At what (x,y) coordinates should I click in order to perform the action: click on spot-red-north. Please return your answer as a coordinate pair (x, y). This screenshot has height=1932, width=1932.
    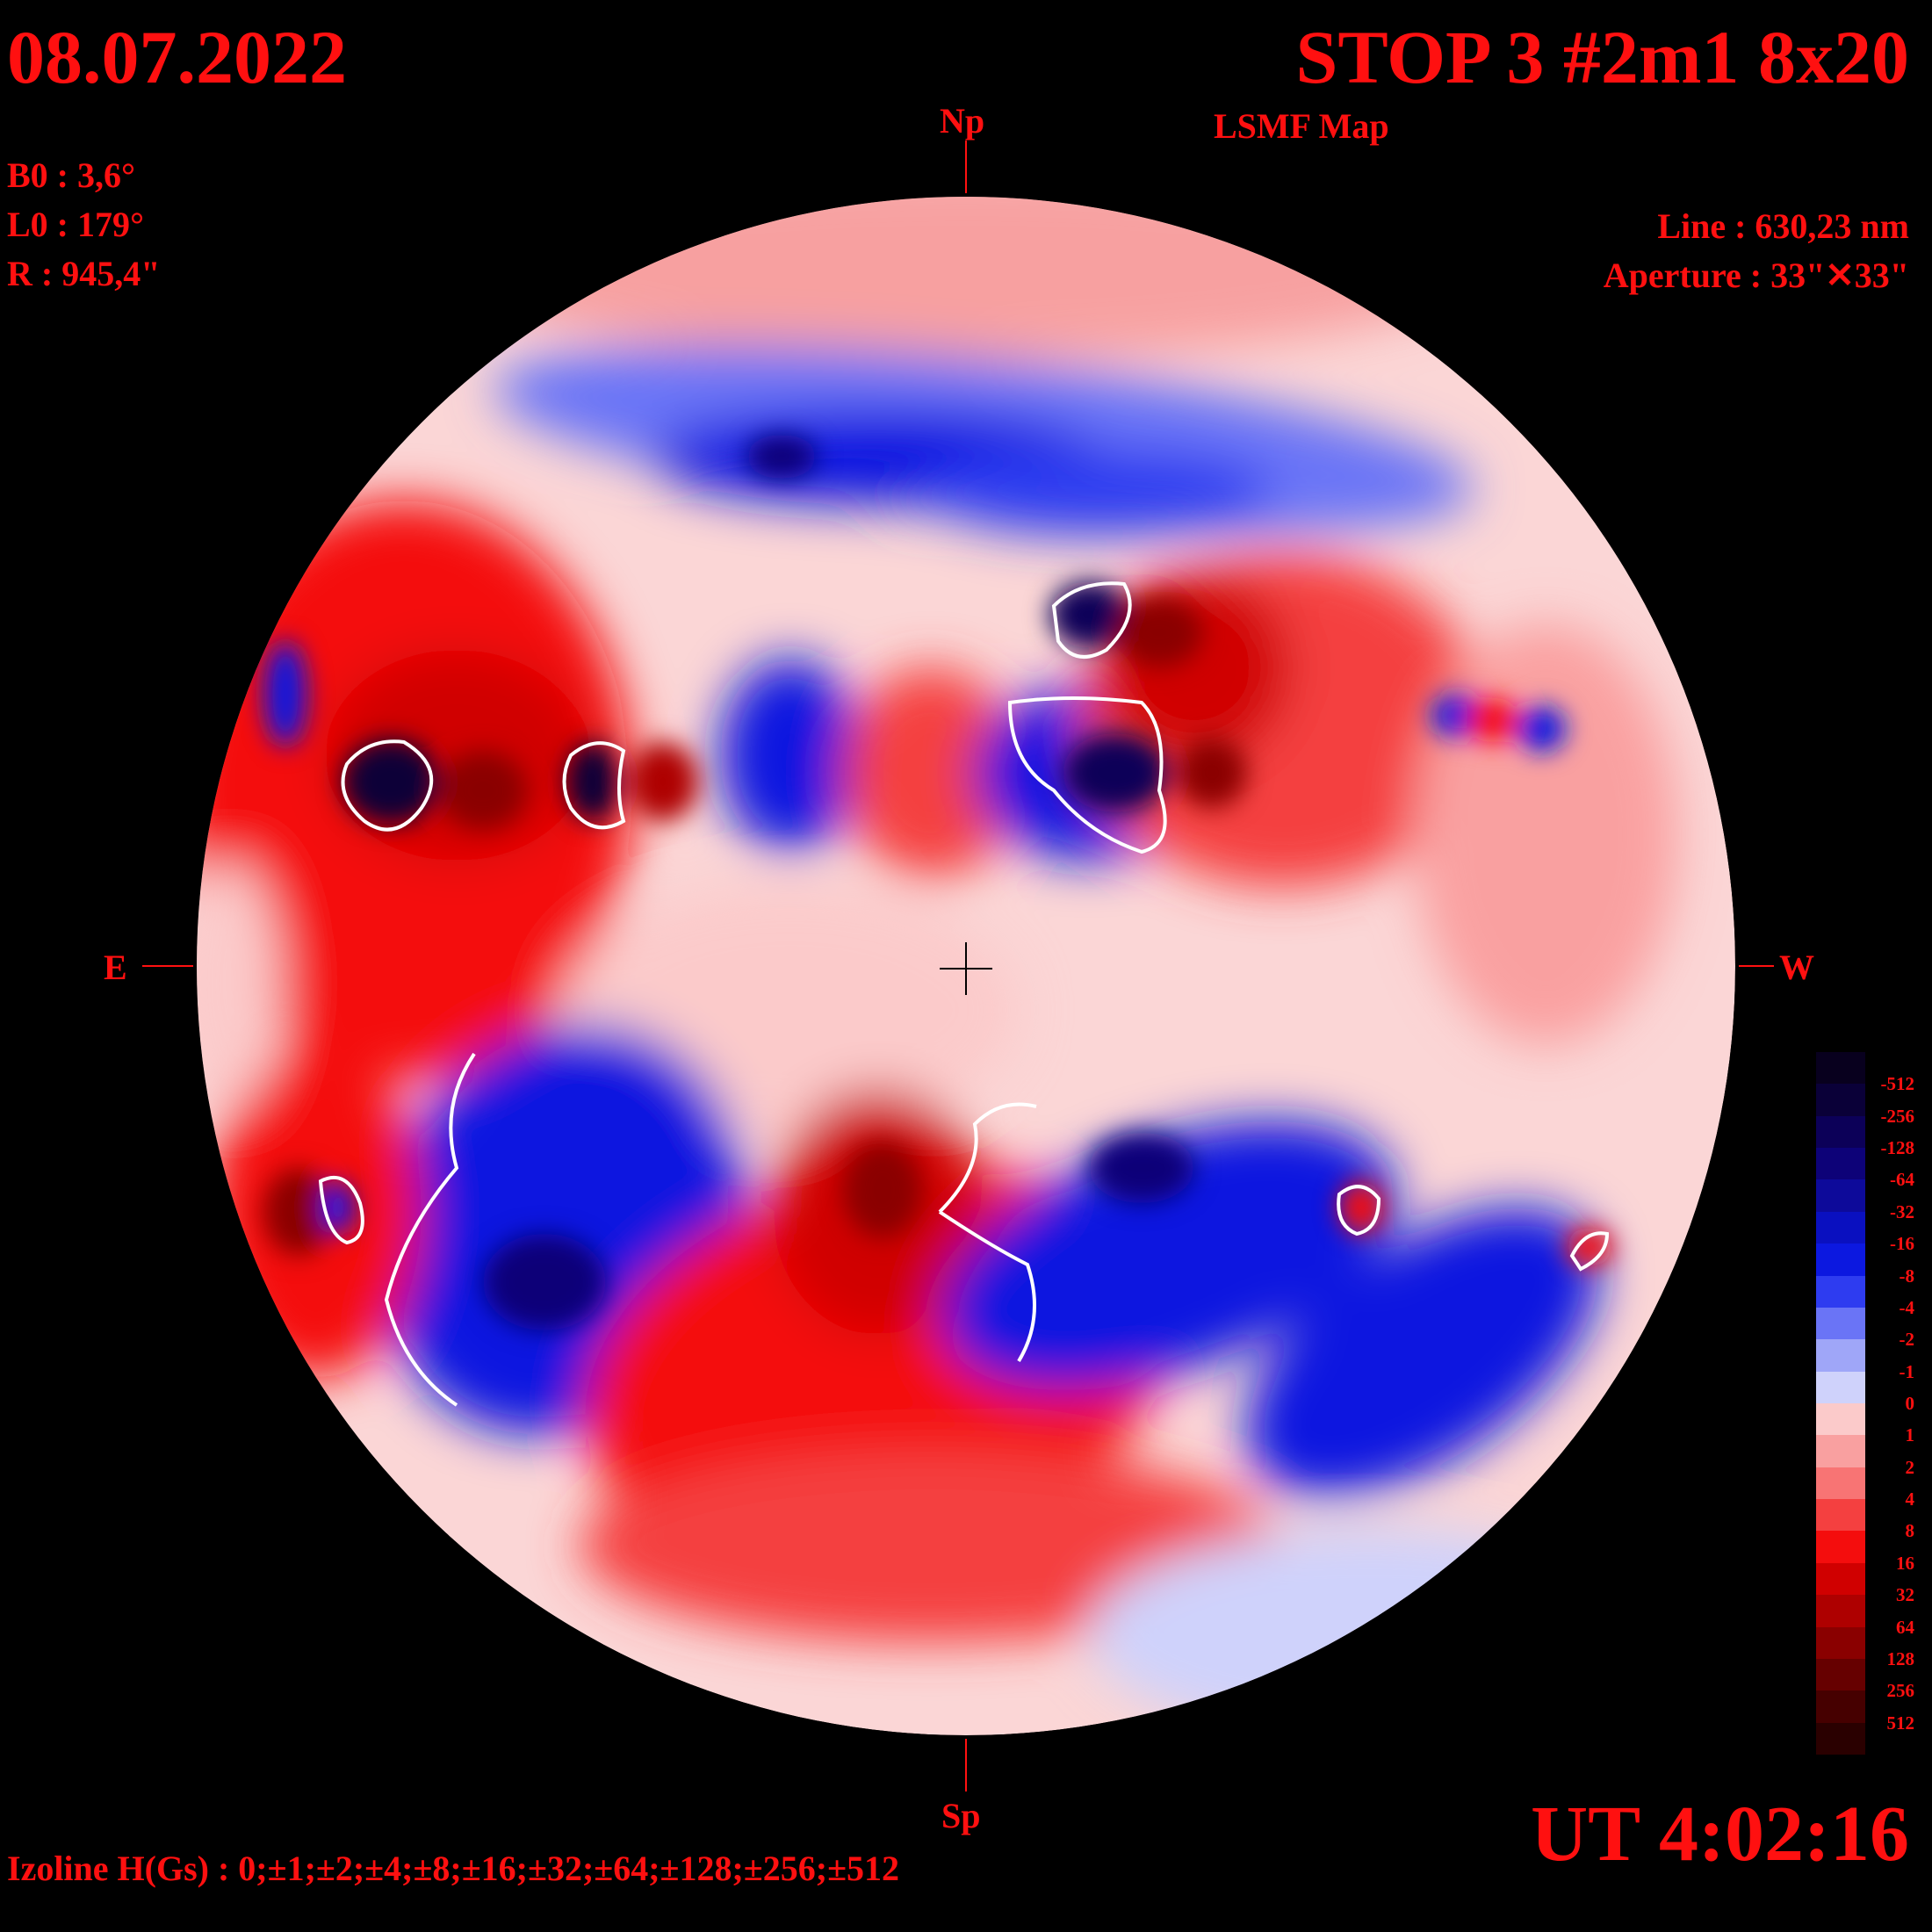
    Looking at the image, I should click on (1159, 632).